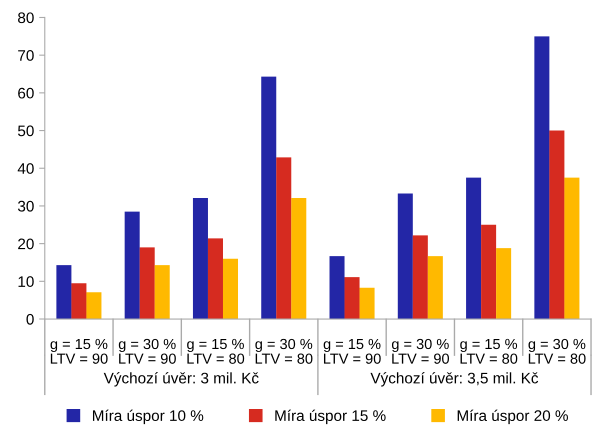  I want to click on legend-label: Míra úspor 15 %, so click(330, 417).